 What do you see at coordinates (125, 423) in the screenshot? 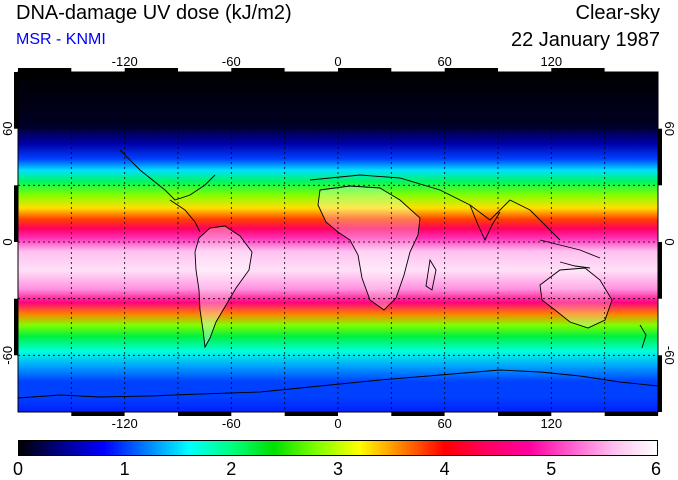
I see `lon-label-bottom: -120` at bounding box center [125, 423].